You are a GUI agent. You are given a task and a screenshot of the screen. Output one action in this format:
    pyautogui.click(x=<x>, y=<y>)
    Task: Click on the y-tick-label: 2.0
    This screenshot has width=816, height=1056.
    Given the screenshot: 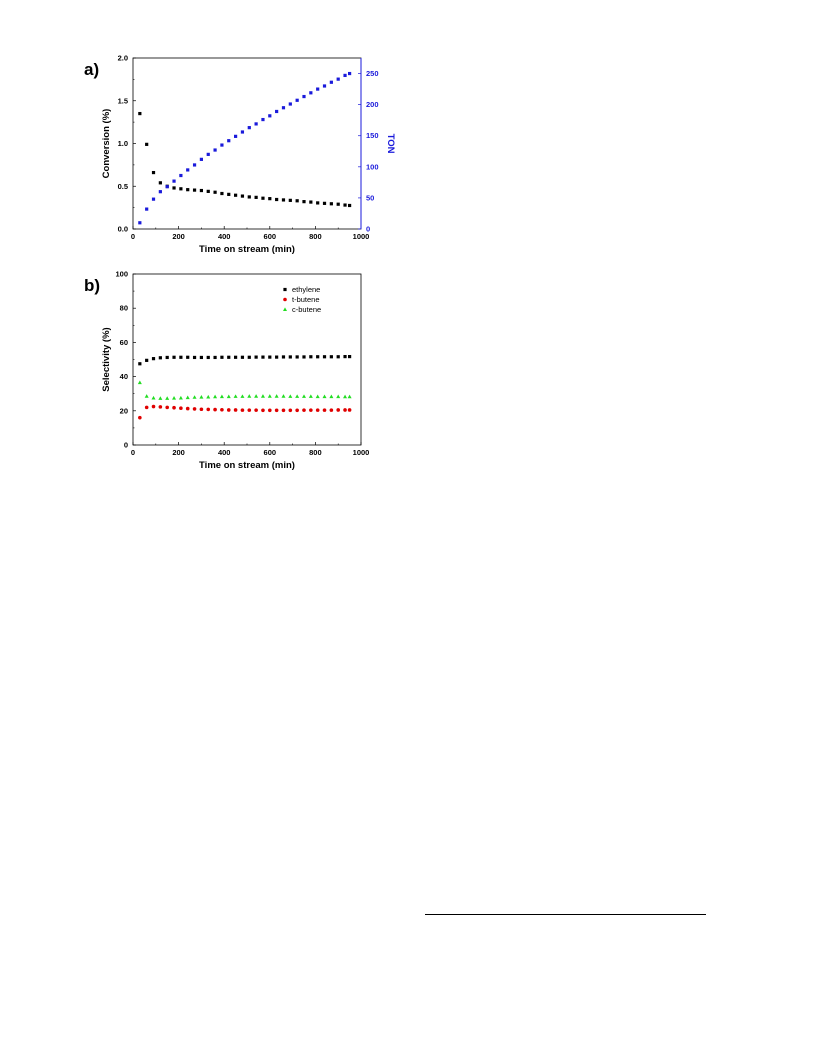 What is the action you would take?
    pyautogui.click(x=123, y=58)
    